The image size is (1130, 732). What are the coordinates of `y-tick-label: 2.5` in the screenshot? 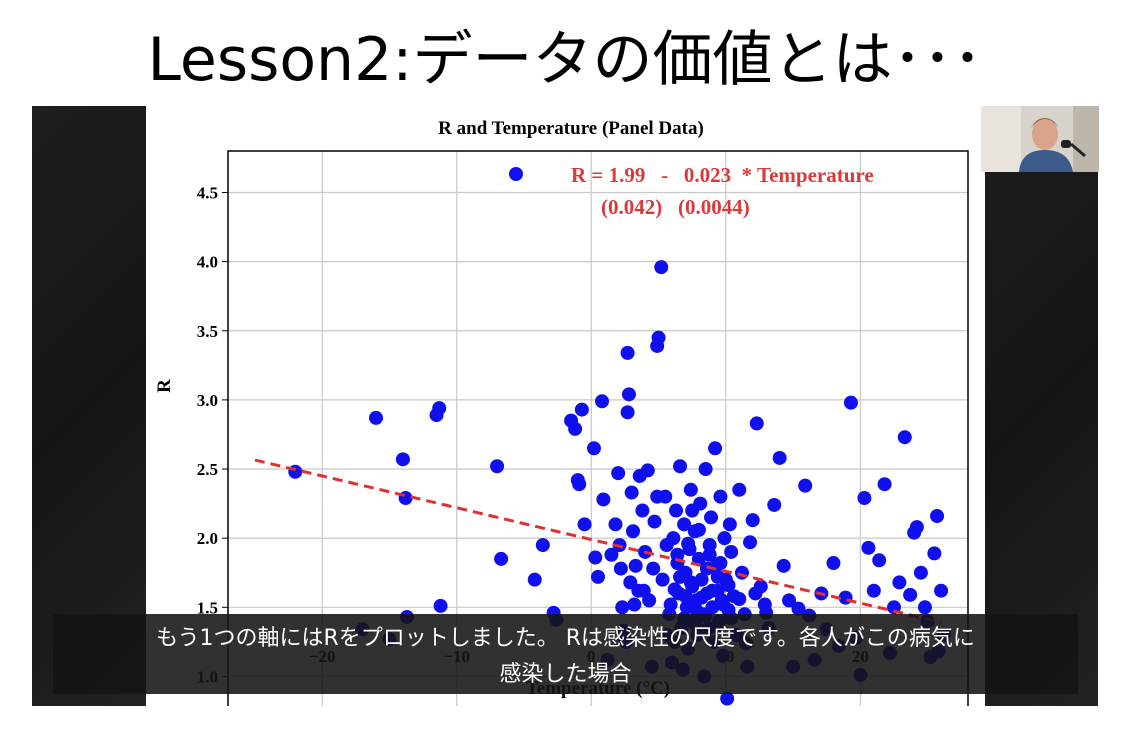 It's located at (207, 469).